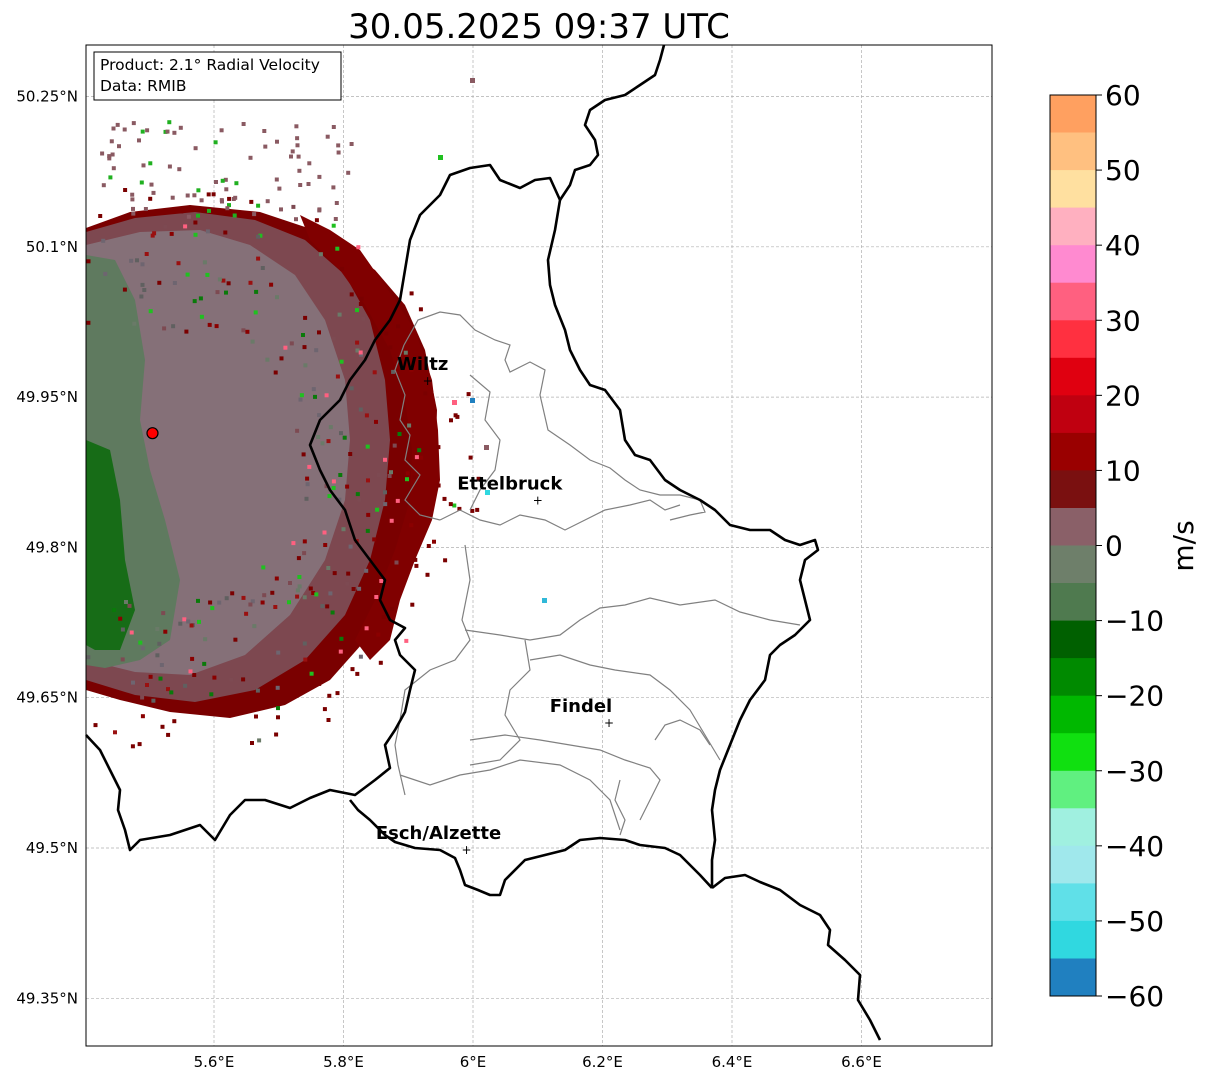 Image resolution: width=1207 pixels, height=1081 pixels. I want to click on x-tick-label: 6.2°E, so click(602, 1062).